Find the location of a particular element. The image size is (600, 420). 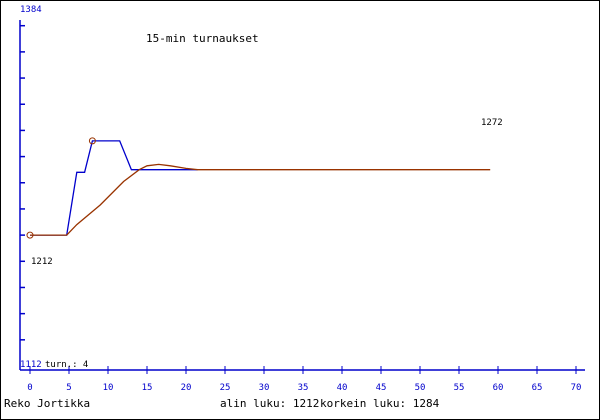

max-value-label: korkein luku: 1284 is located at coordinates (380, 403).